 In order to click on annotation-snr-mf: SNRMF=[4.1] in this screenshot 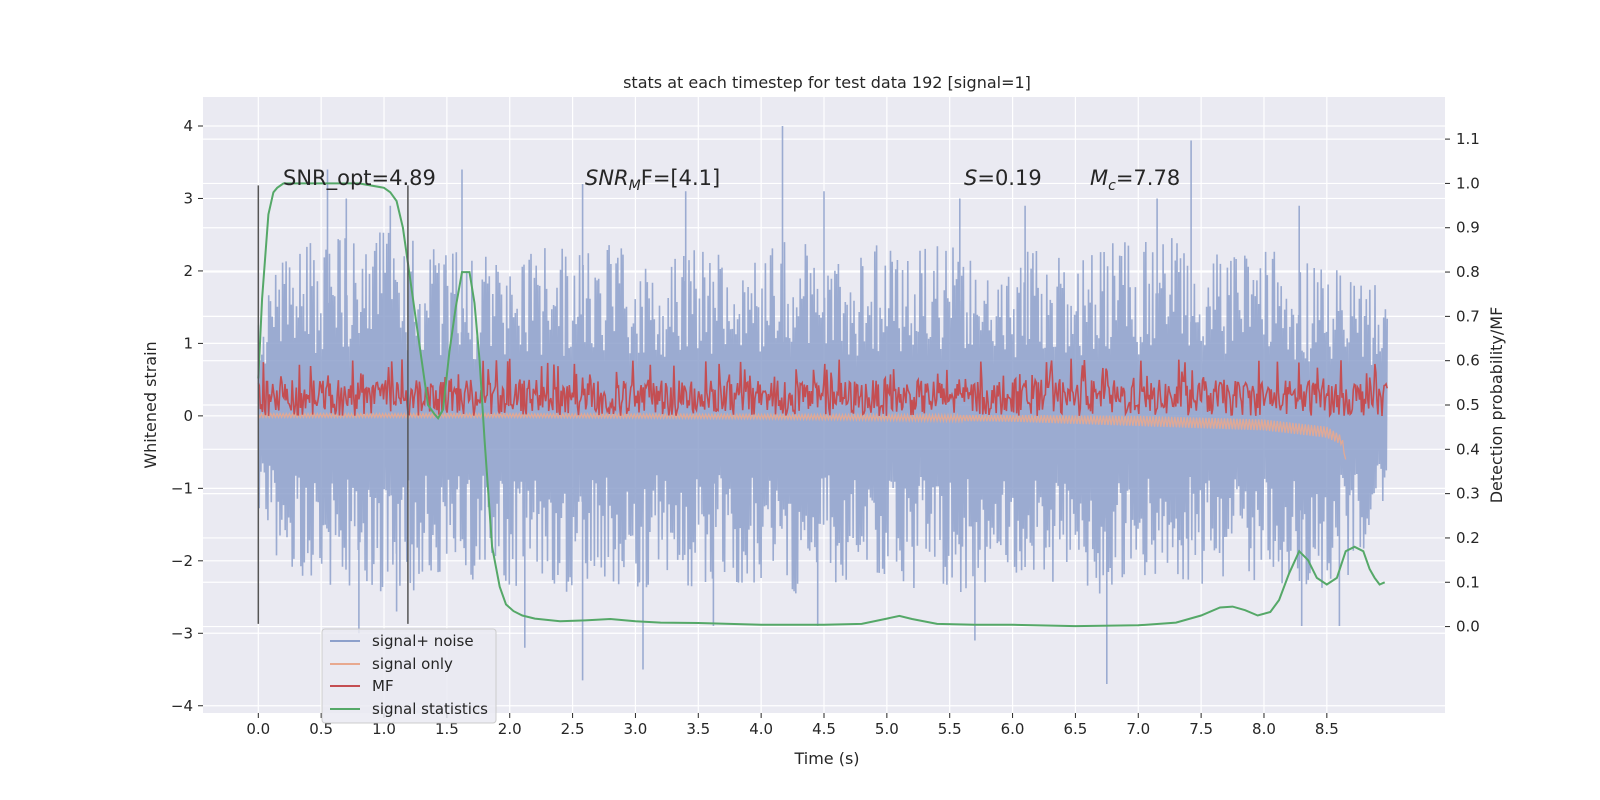, I will do `click(652, 180)`.